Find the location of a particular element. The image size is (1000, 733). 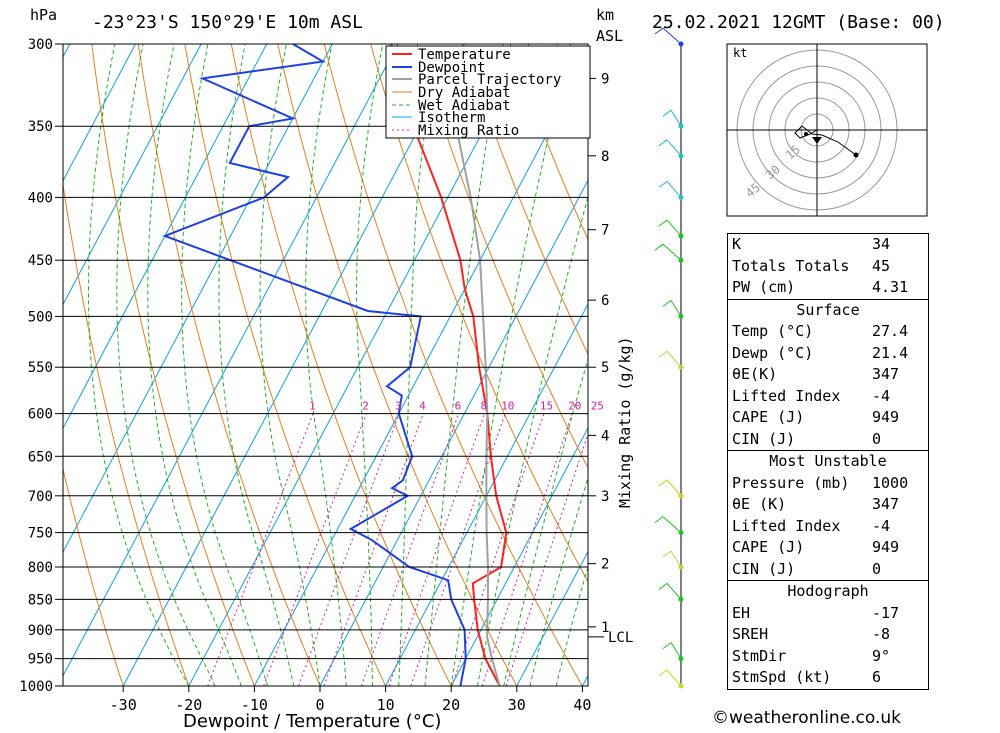

hodograph-row: EH -17 is located at coordinates (816, 612).